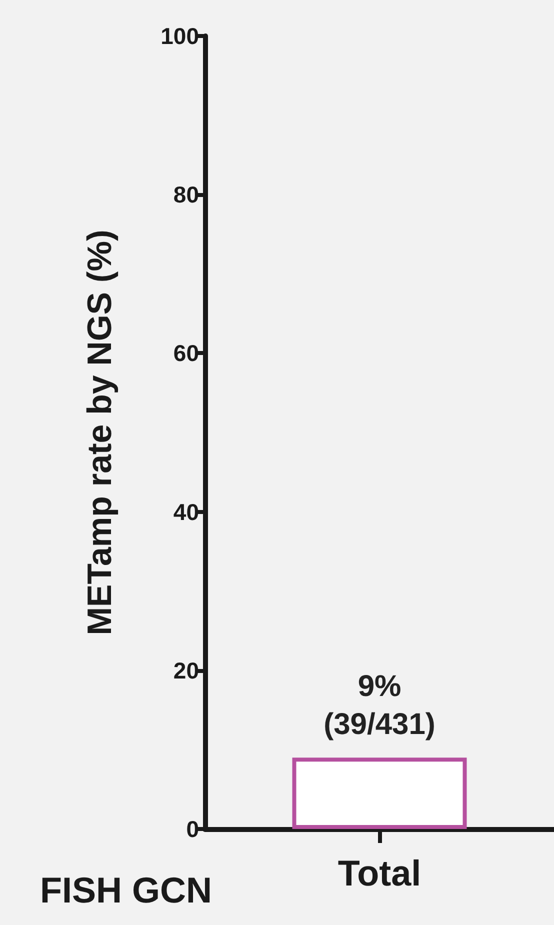 This screenshot has width=554, height=925. Describe the element at coordinates (380, 706) in the screenshot. I see `data-label: 9% (39/431)` at that location.